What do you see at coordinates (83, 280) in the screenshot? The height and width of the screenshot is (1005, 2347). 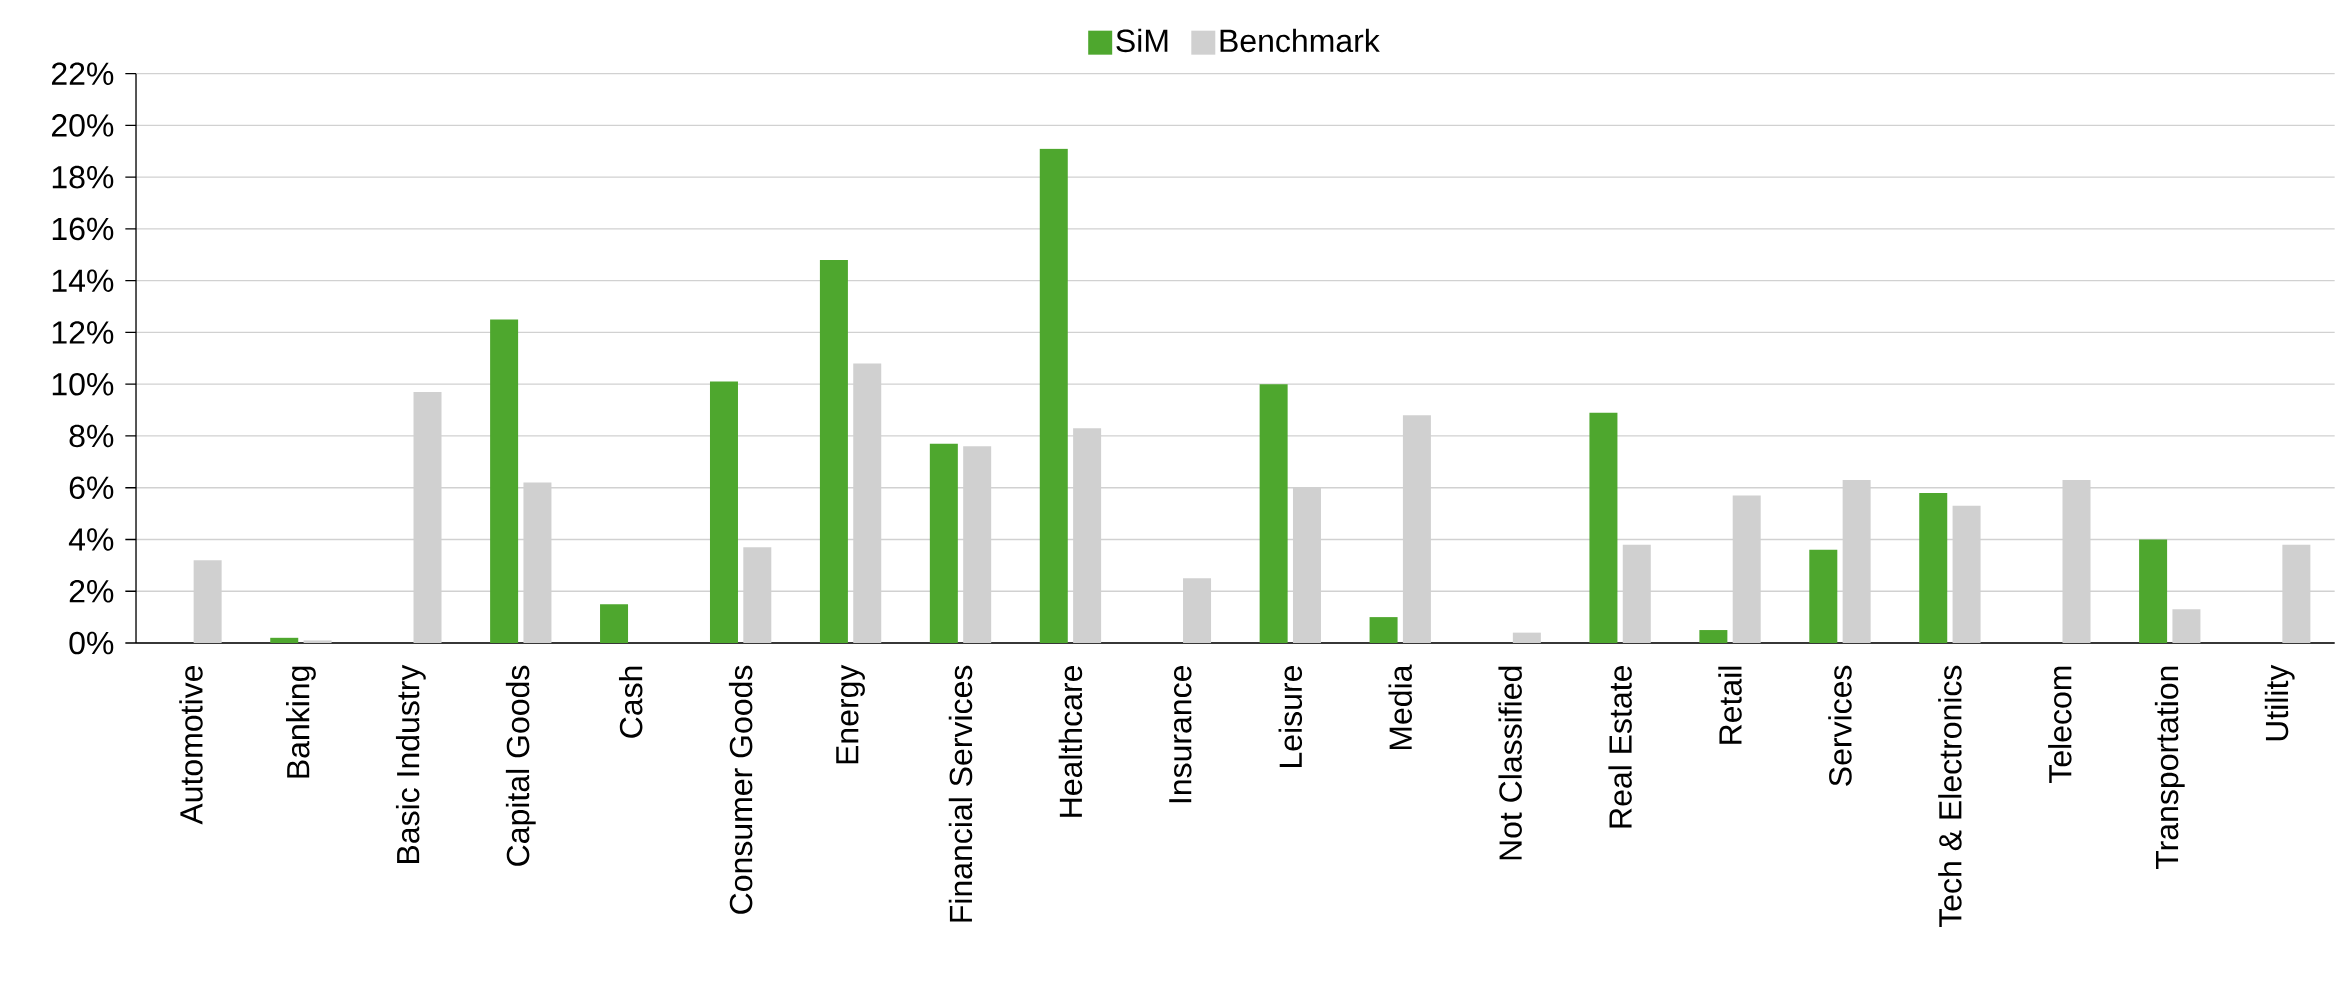 I see `y-tick-label: 14%` at bounding box center [83, 280].